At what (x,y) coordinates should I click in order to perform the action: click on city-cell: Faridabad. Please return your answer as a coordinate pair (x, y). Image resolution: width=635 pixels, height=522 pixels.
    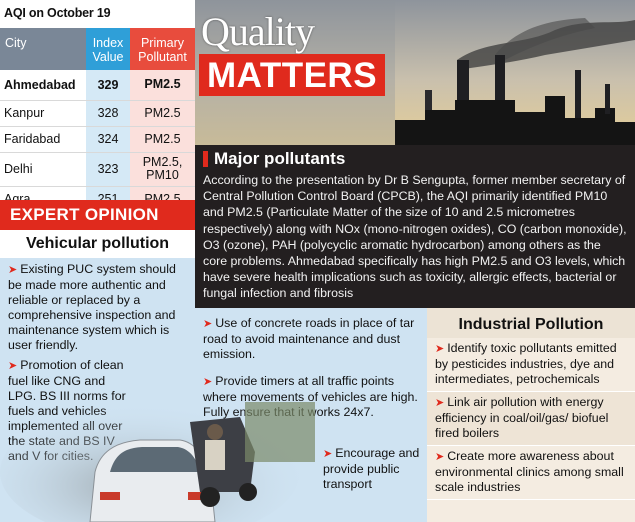
    Looking at the image, I should click on (43, 139).